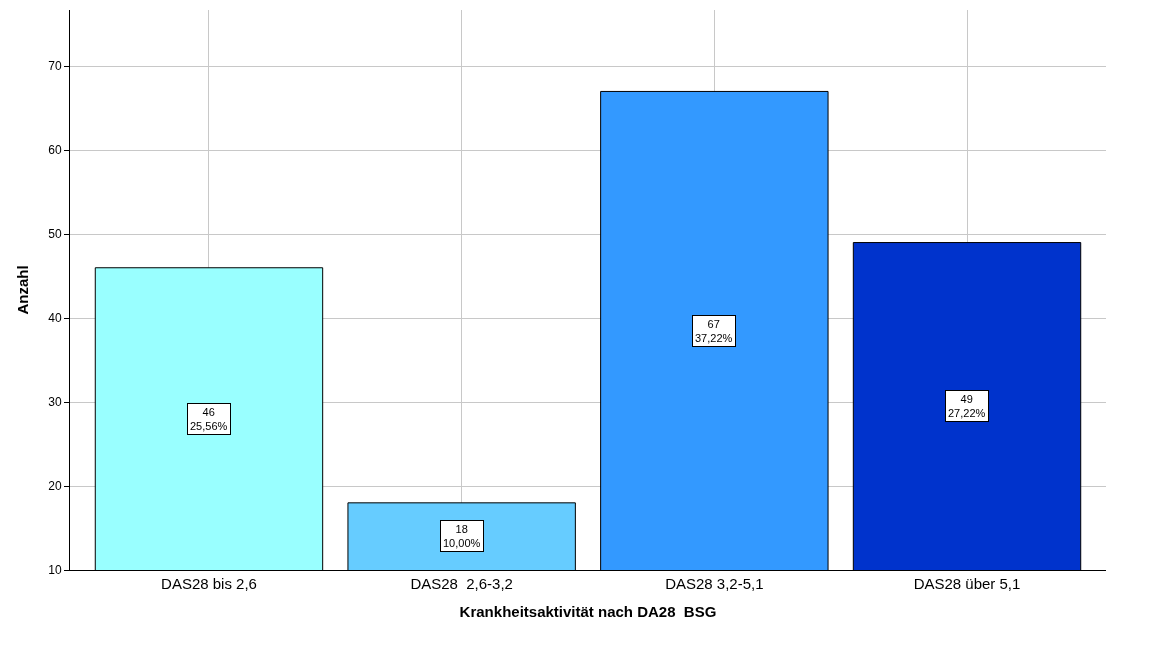  I want to click on y-tick-label: 20, so click(55, 486).